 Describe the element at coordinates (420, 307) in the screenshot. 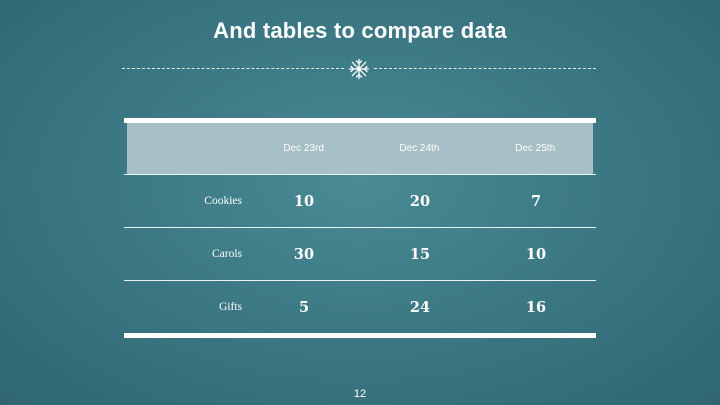

I see `table-cell: 24` at that location.